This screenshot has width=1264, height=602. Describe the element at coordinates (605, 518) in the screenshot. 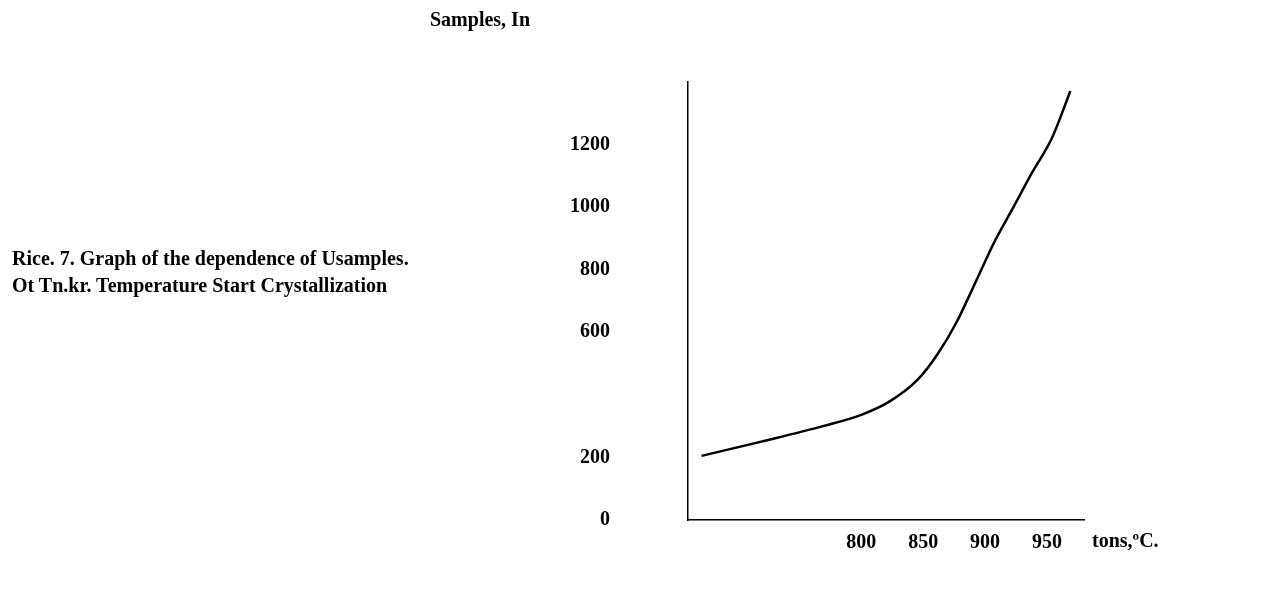

I see `y-tick-label: 0` at that location.